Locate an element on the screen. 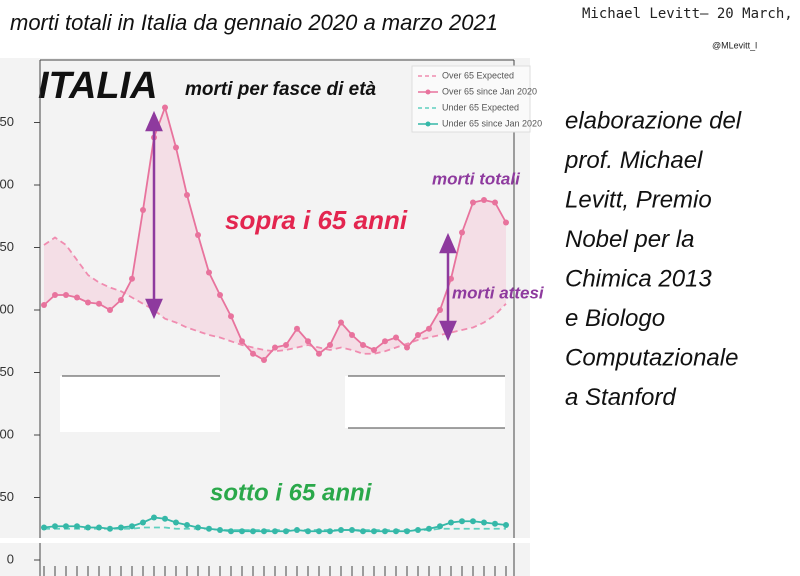  y-tick-label: 300 is located at coordinates (7, 183).